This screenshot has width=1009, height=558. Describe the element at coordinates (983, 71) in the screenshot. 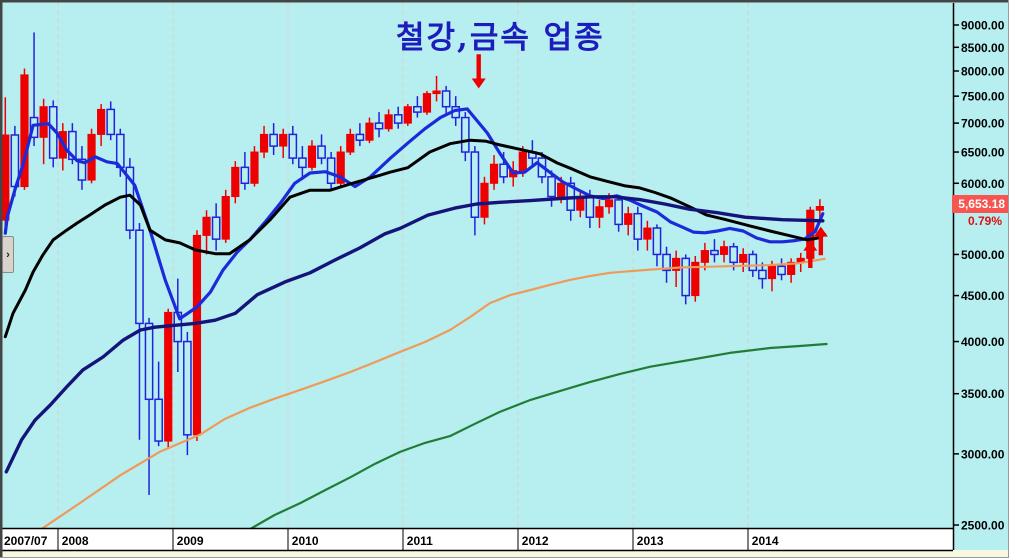

I see `y-axis-tick-label: 8000.00` at that location.